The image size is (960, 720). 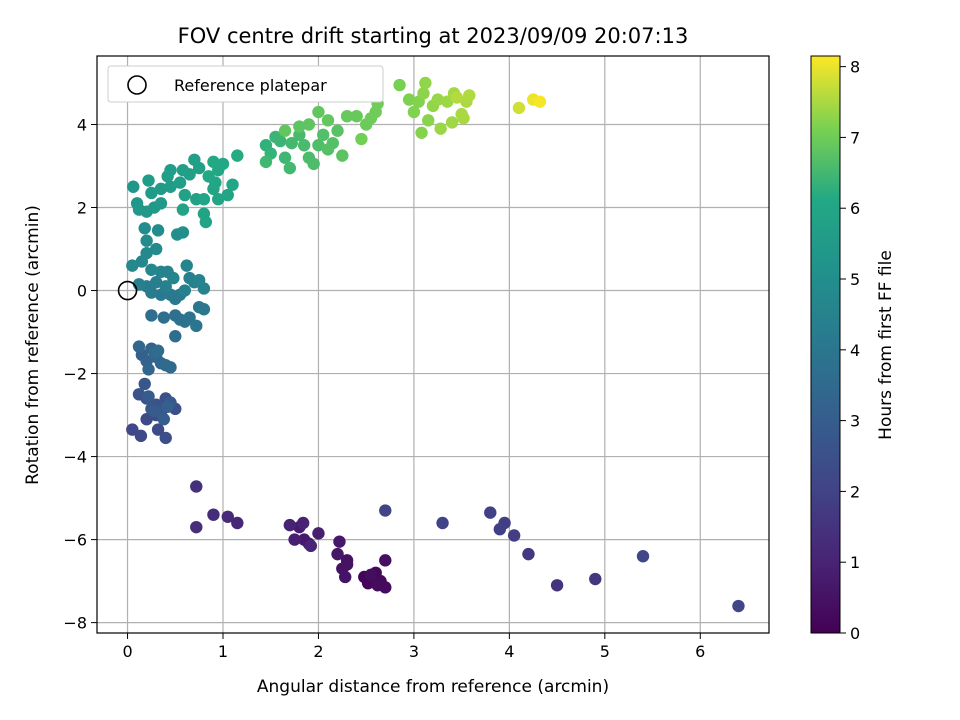 What do you see at coordinates (250, 85) in the screenshot?
I see `legend-entry: Reference platepar` at bounding box center [250, 85].